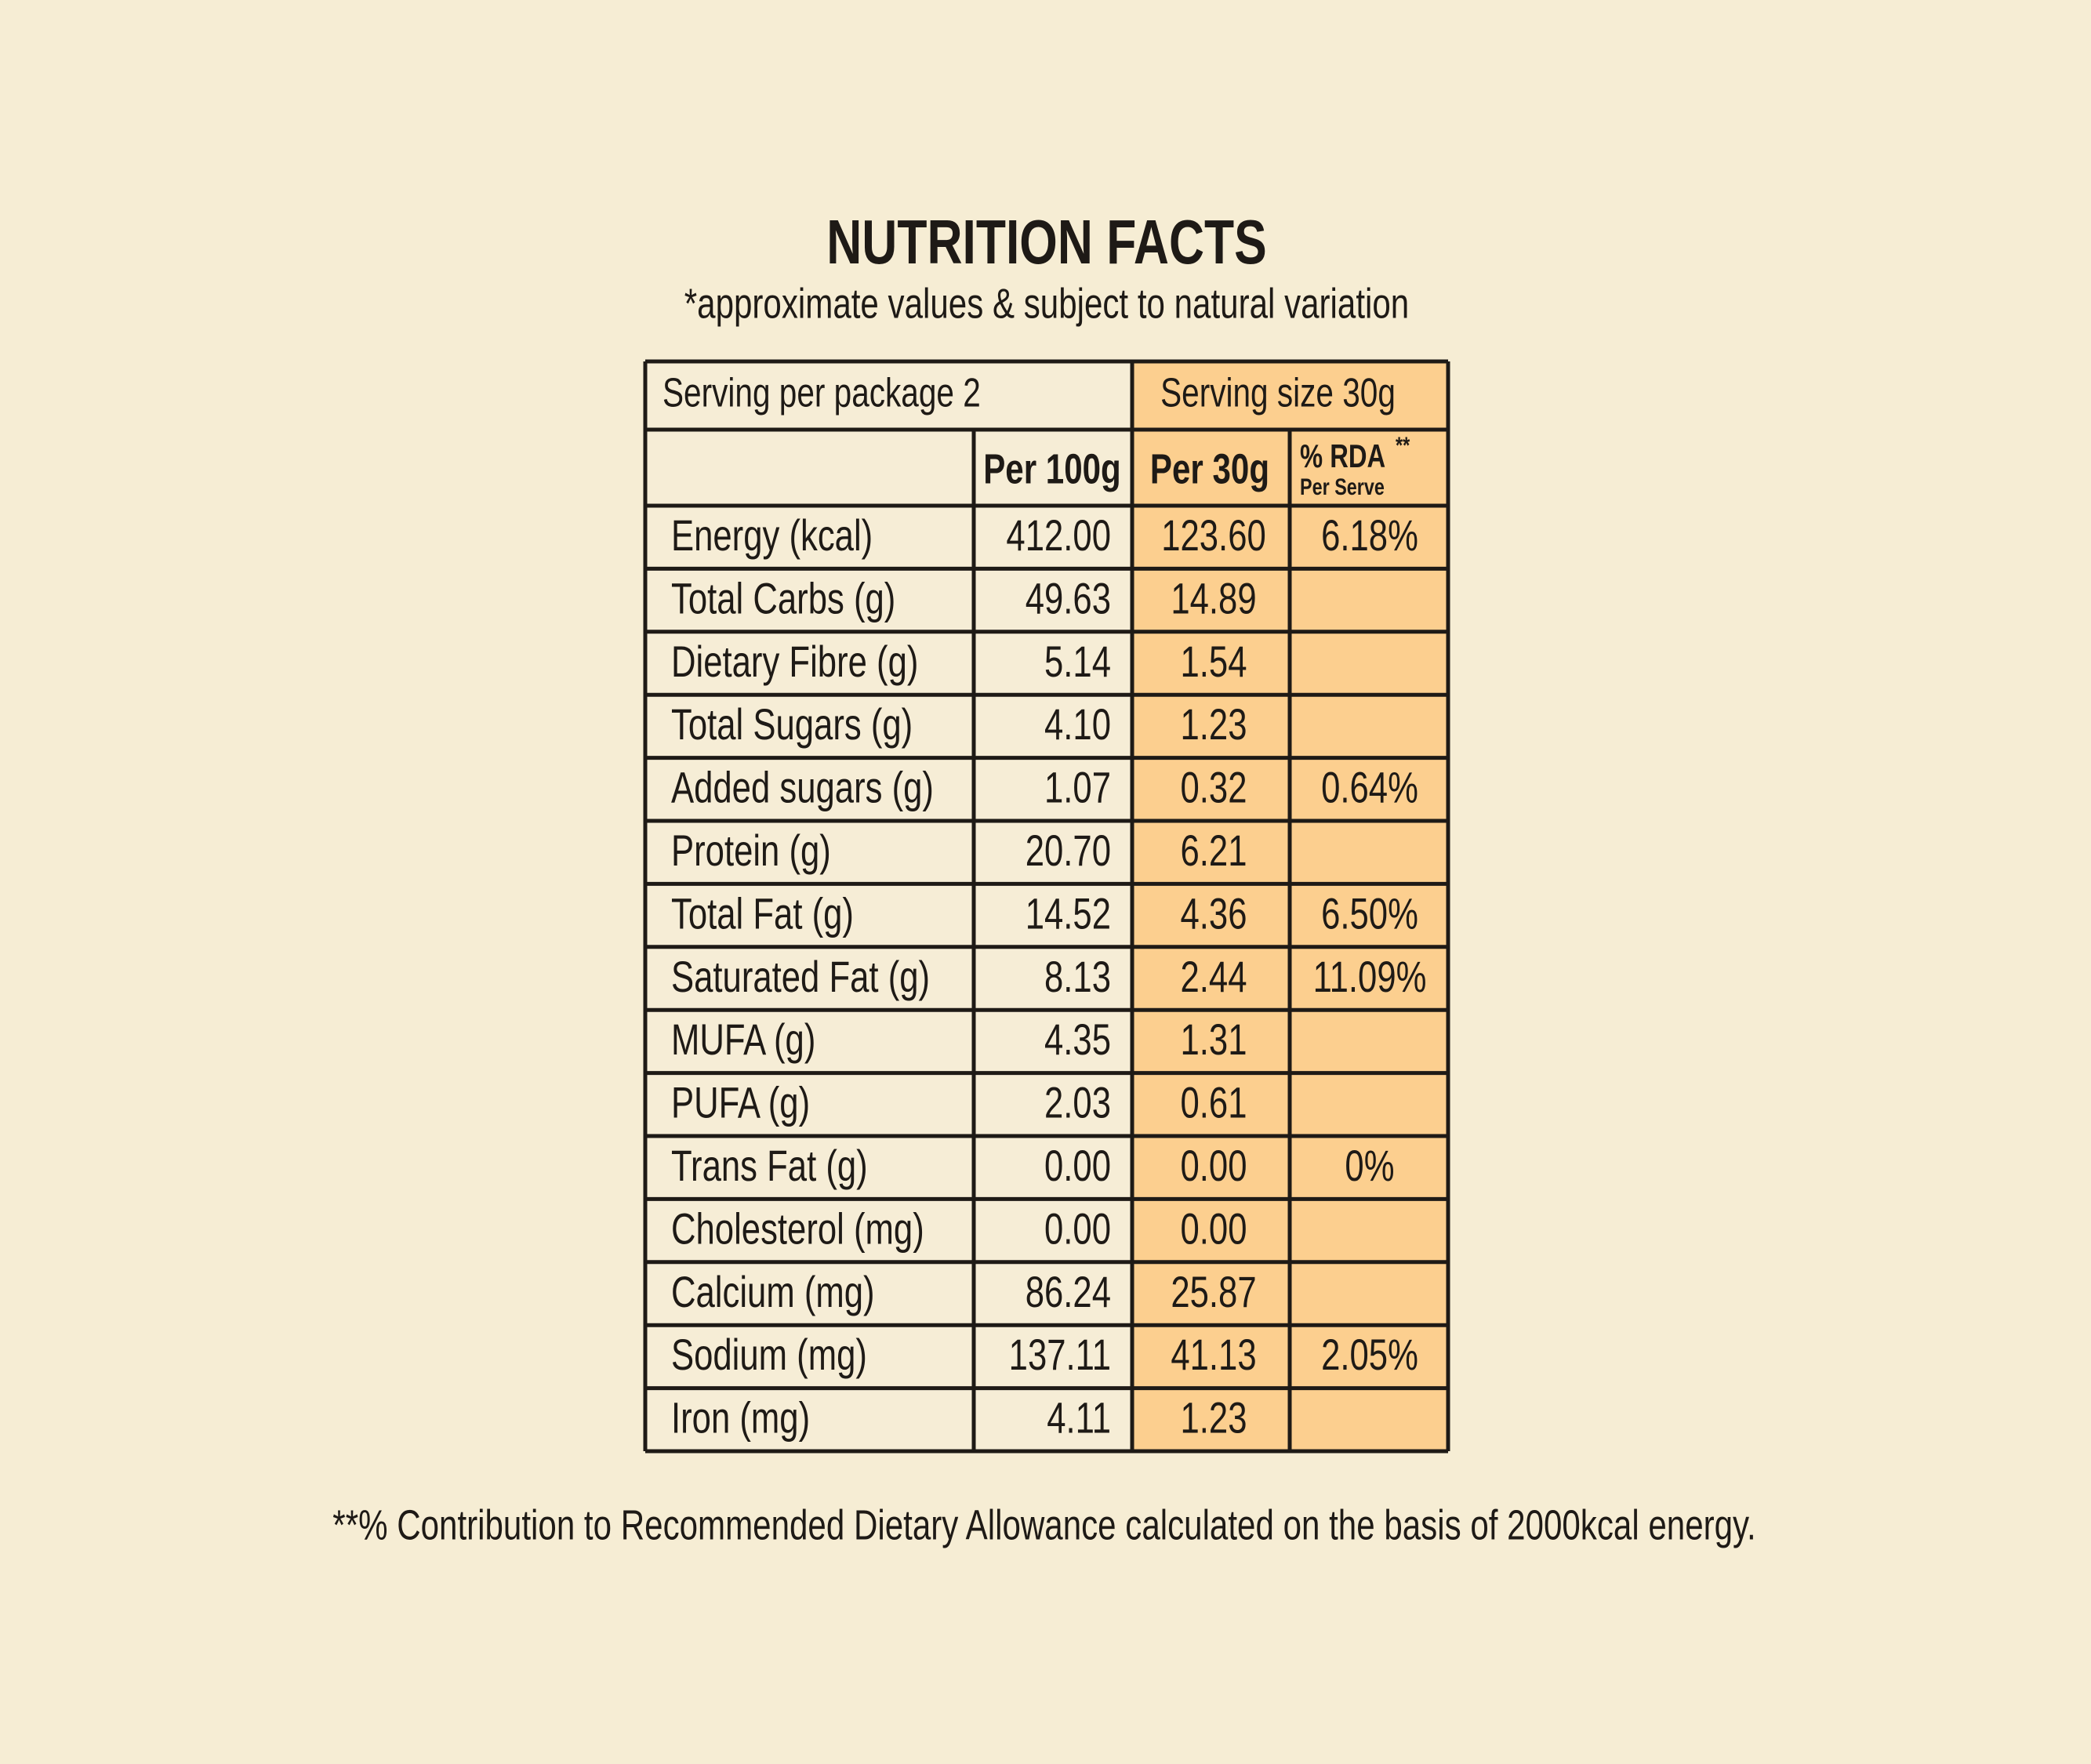 The width and height of the screenshot is (2091, 1764). What do you see at coordinates (762, 913) in the screenshot?
I see `nutrient-name: Total Fat (g)` at bounding box center [762, 913].